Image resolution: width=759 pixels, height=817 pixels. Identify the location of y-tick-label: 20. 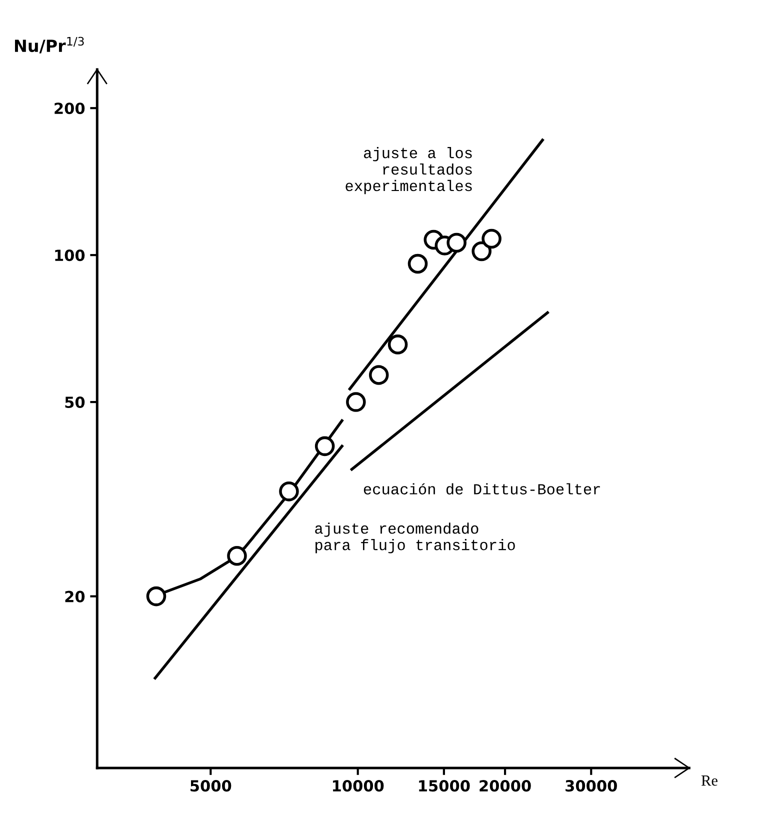
(75, 596).